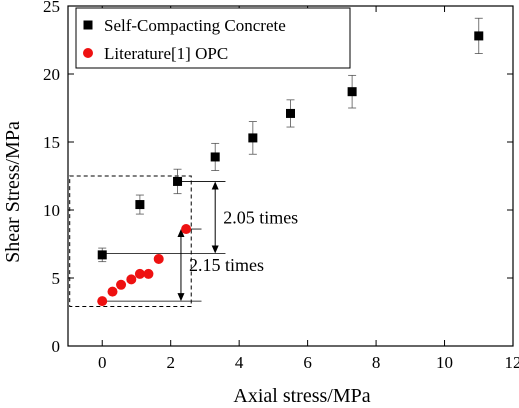 The width and height of the screenshot is (519, 408). Describe the element at coordinates (102, 362) in the screenshot. I see `x-tick-label: 0` at that location.